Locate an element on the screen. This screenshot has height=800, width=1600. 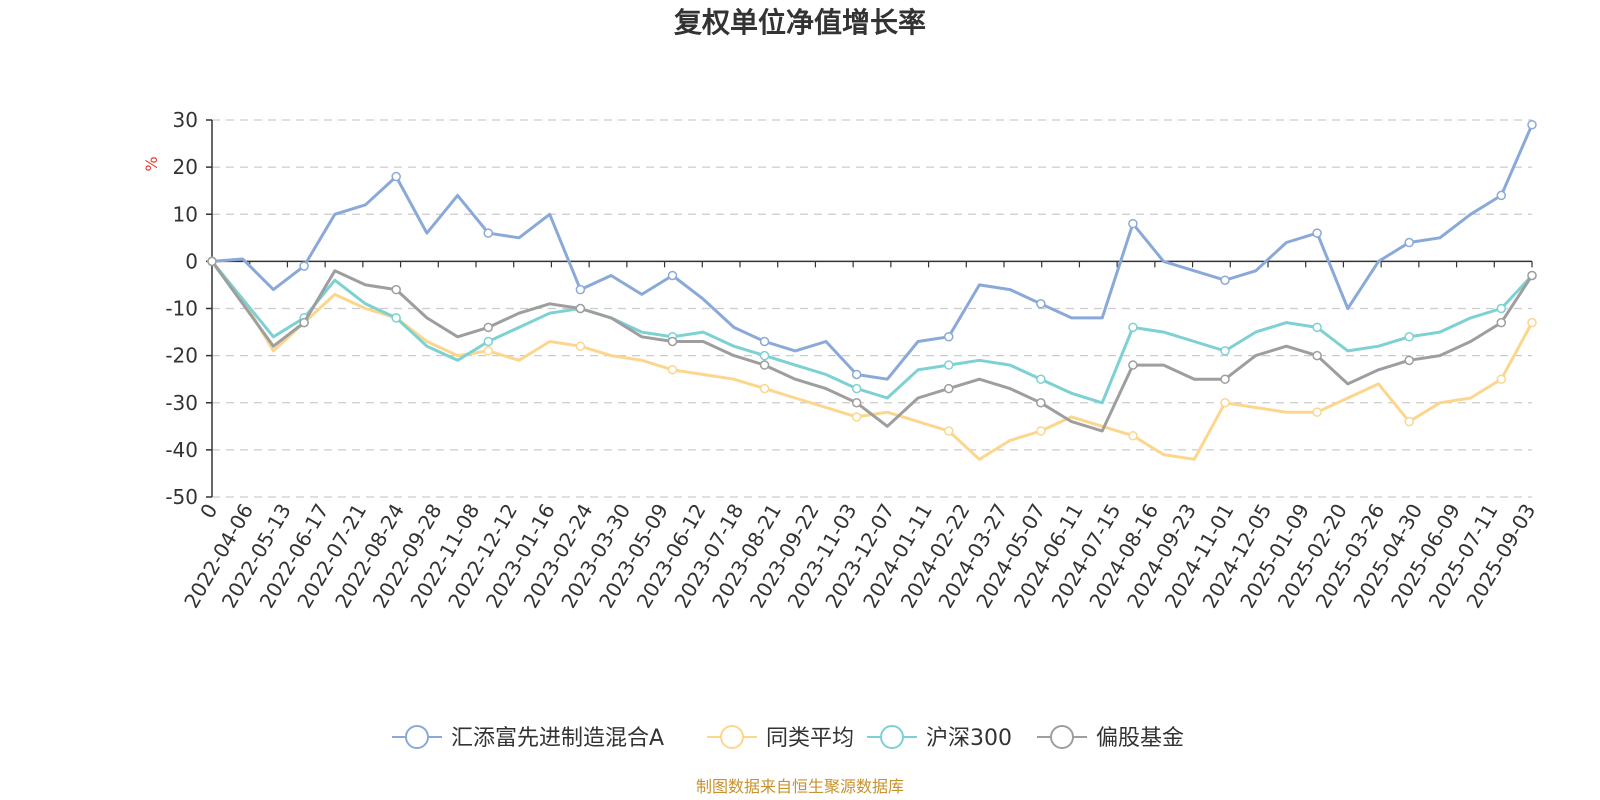
y-tick-label: -30 is located at coordinates (181, 403).